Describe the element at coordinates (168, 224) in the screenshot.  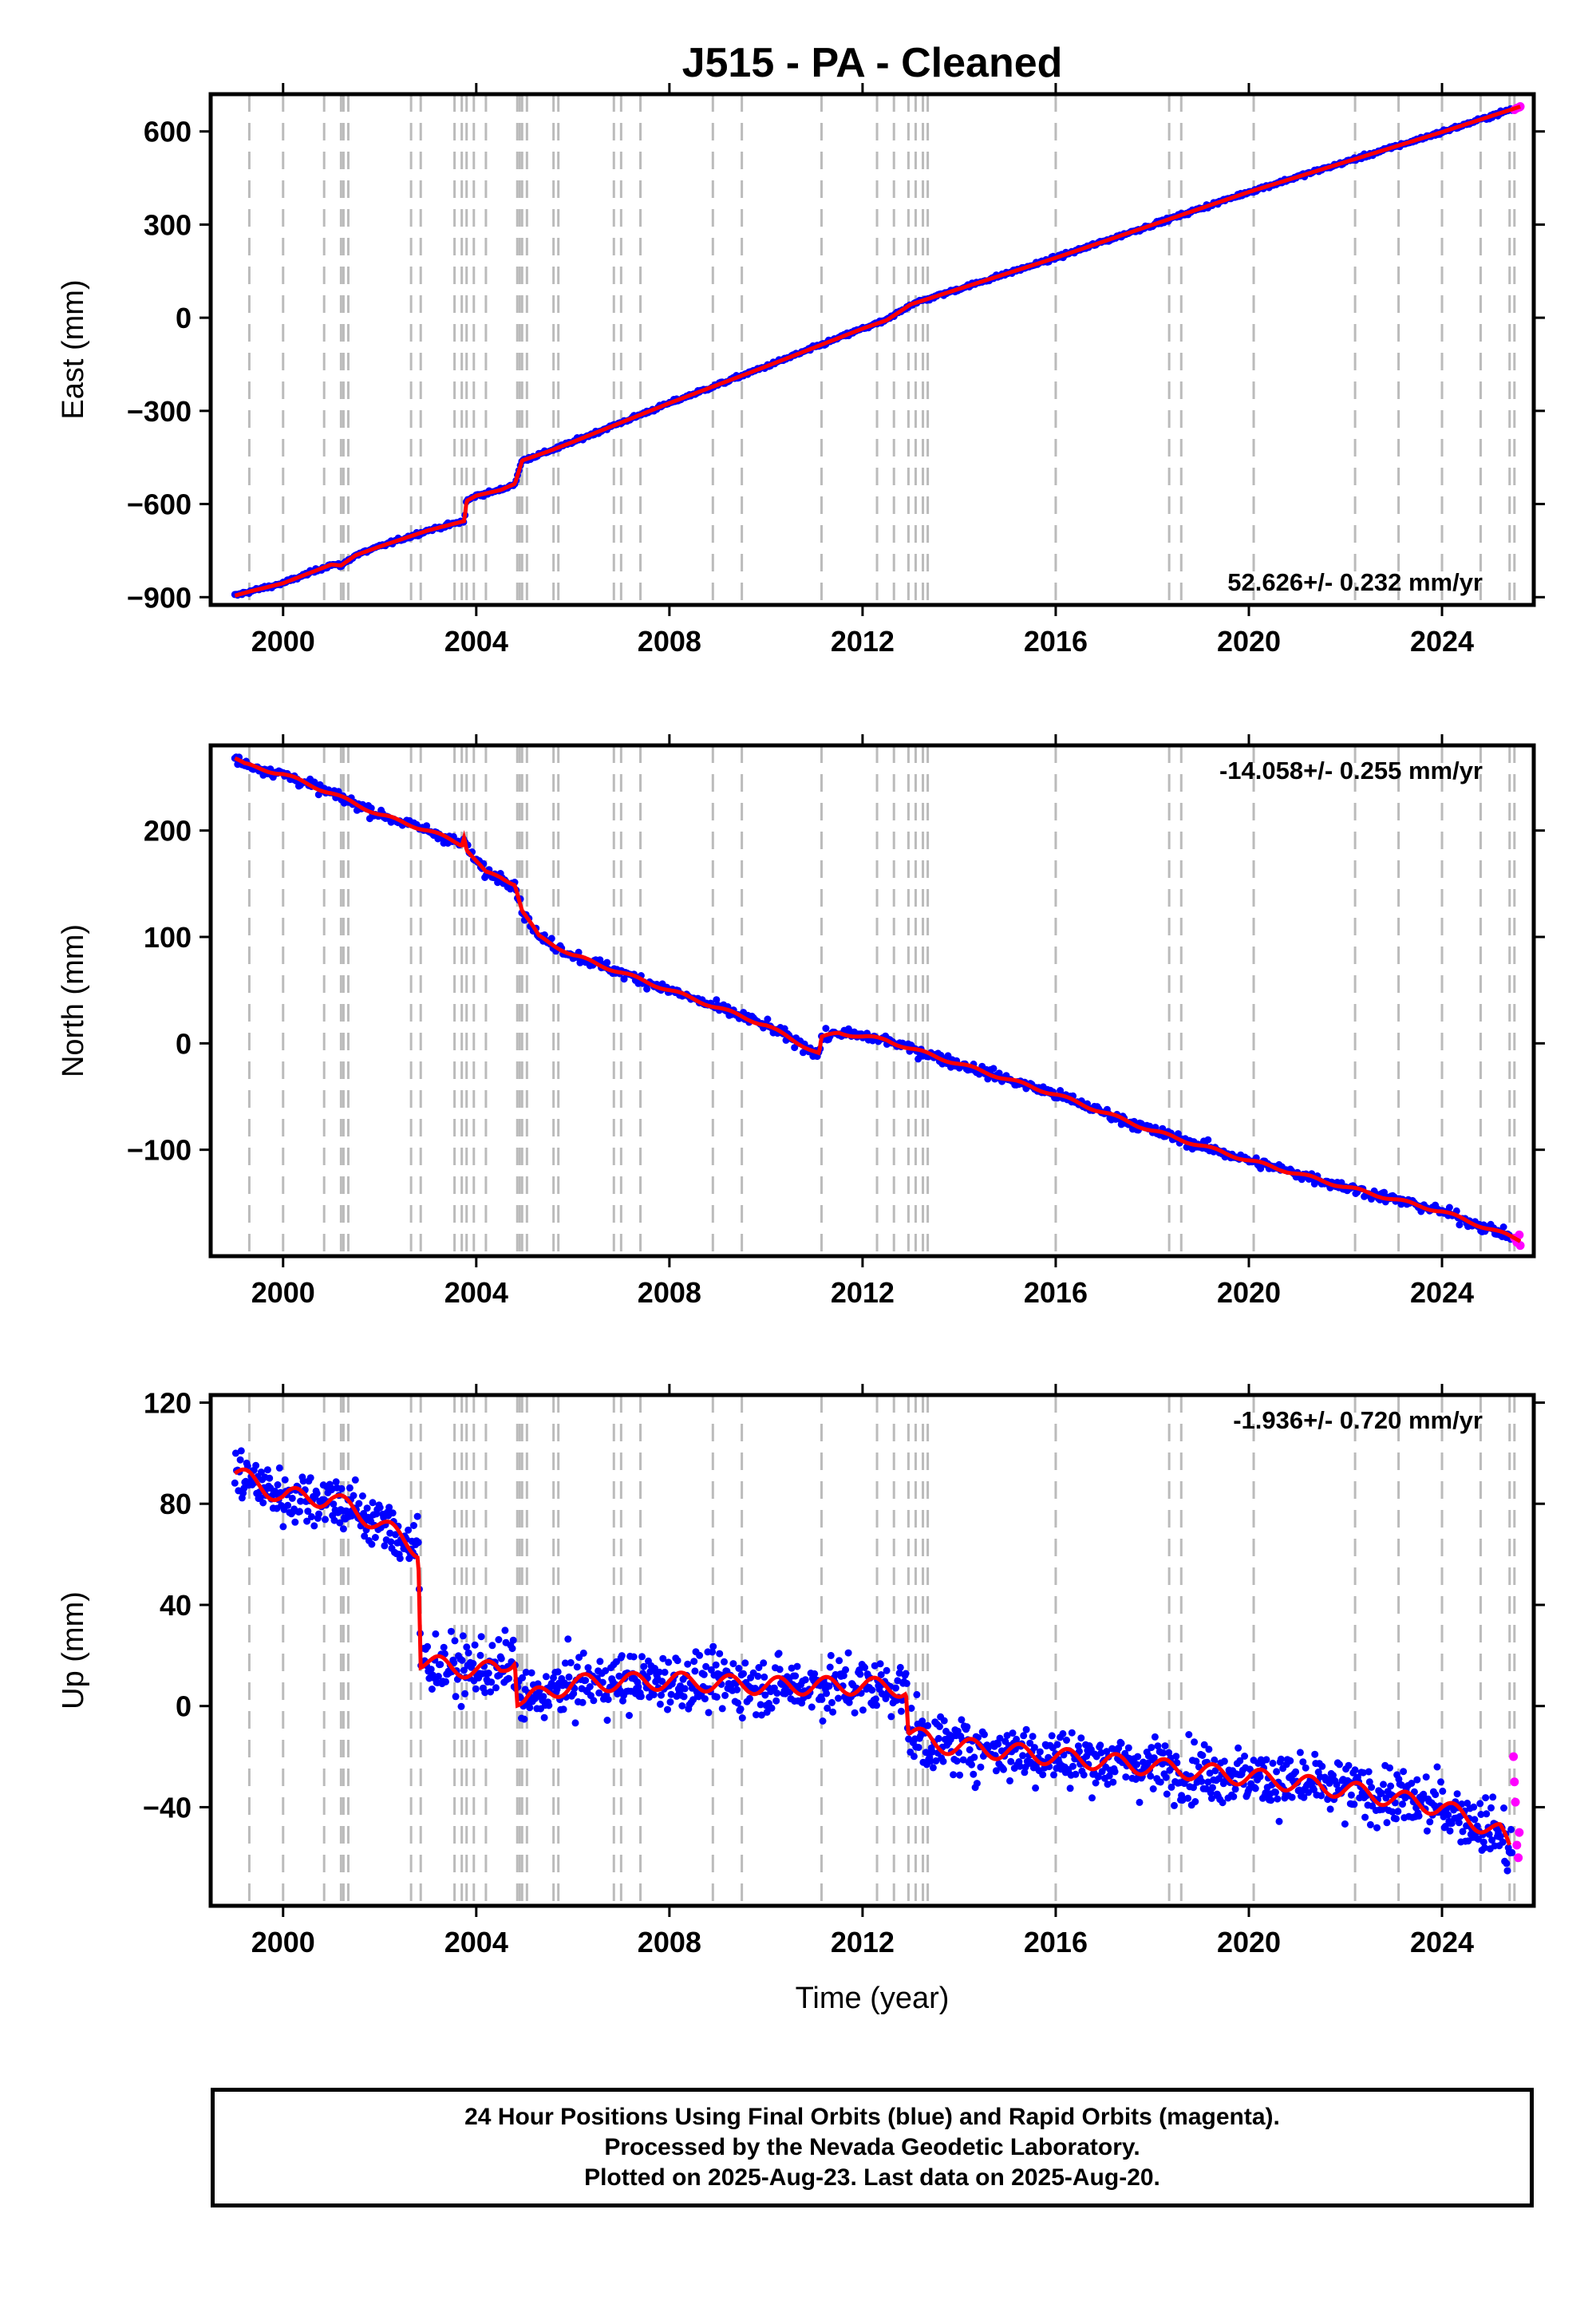
I see `y-tick-label: 300` at that location.